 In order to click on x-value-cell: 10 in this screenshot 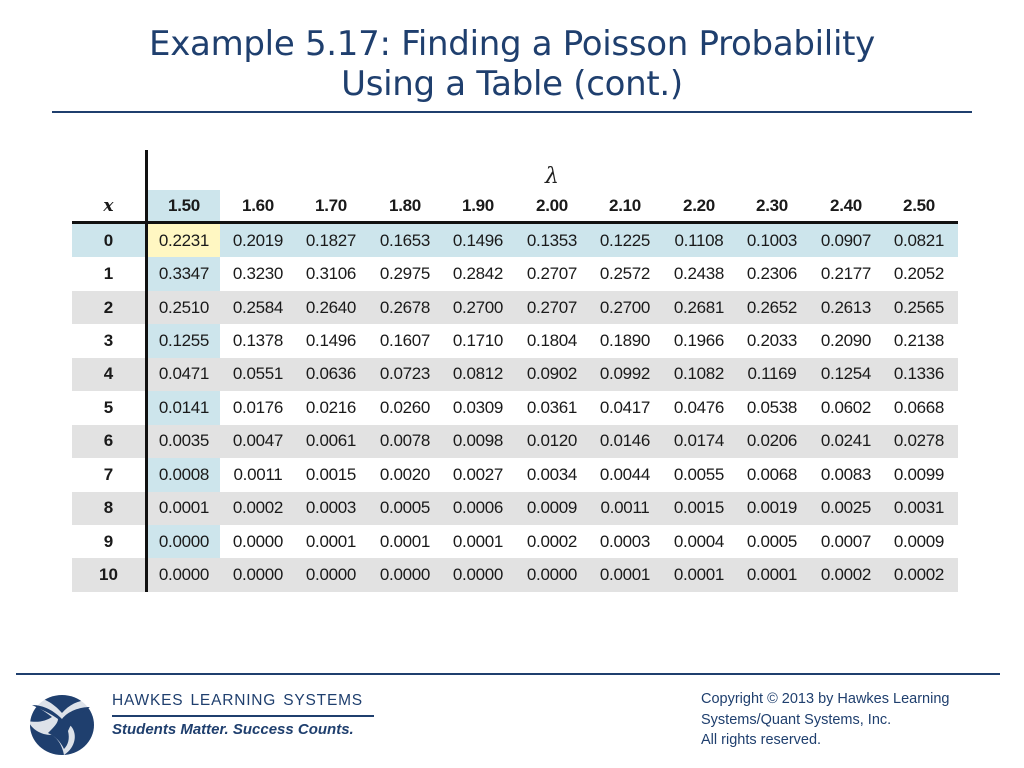, I will do `click(108, 575)`.